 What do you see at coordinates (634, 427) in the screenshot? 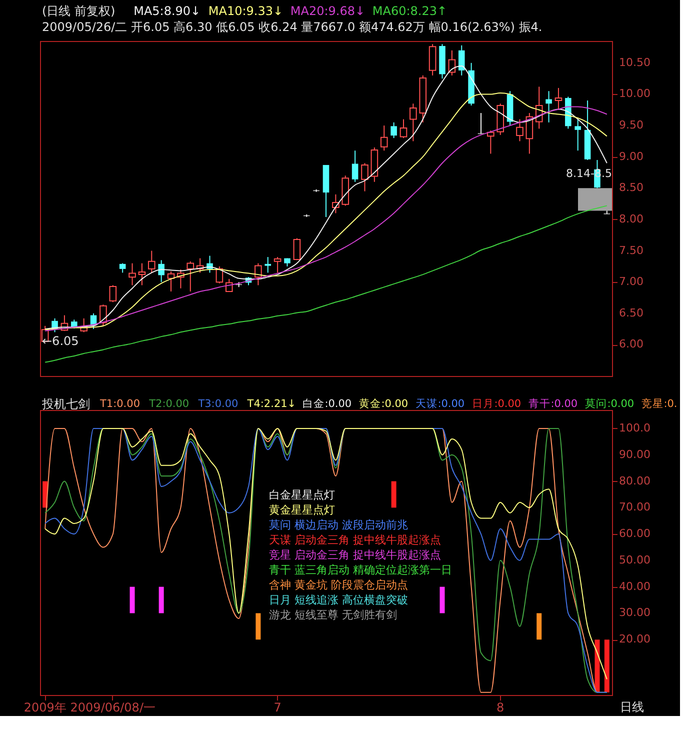
I see `y-tick-label: 100.0` at bounding box center [634, 427].